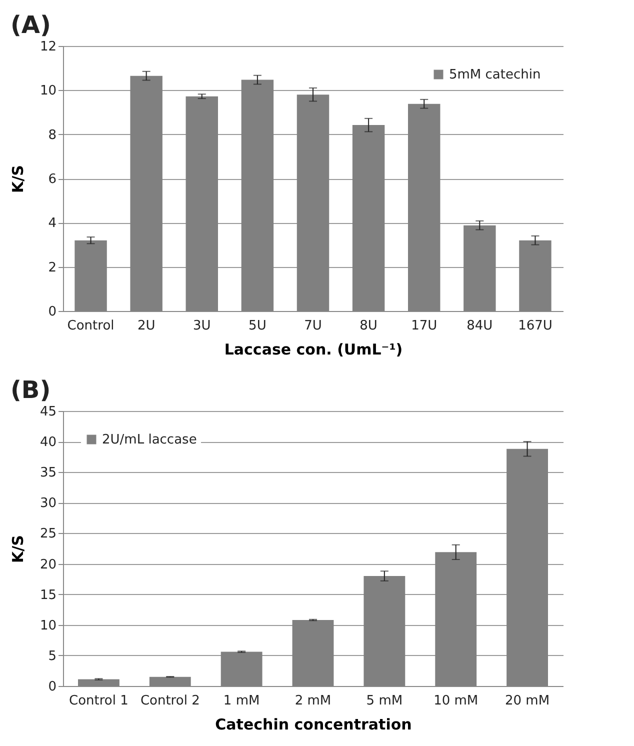 The height and width of the screenshot is (746, 634). I want to click on x-tick-label: 2U, so click(146, 326).